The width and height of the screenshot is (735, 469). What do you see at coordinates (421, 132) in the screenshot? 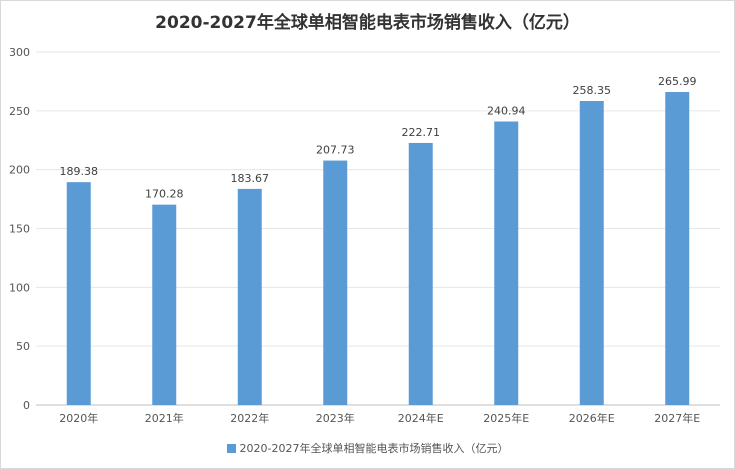
I see `data-label: 222.71` at bounding box center [421, 132].